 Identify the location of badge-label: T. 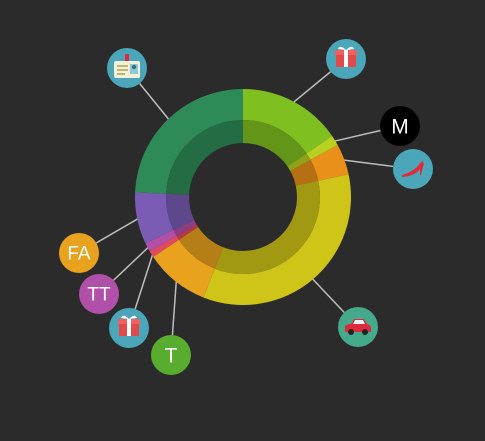
(171, 356).